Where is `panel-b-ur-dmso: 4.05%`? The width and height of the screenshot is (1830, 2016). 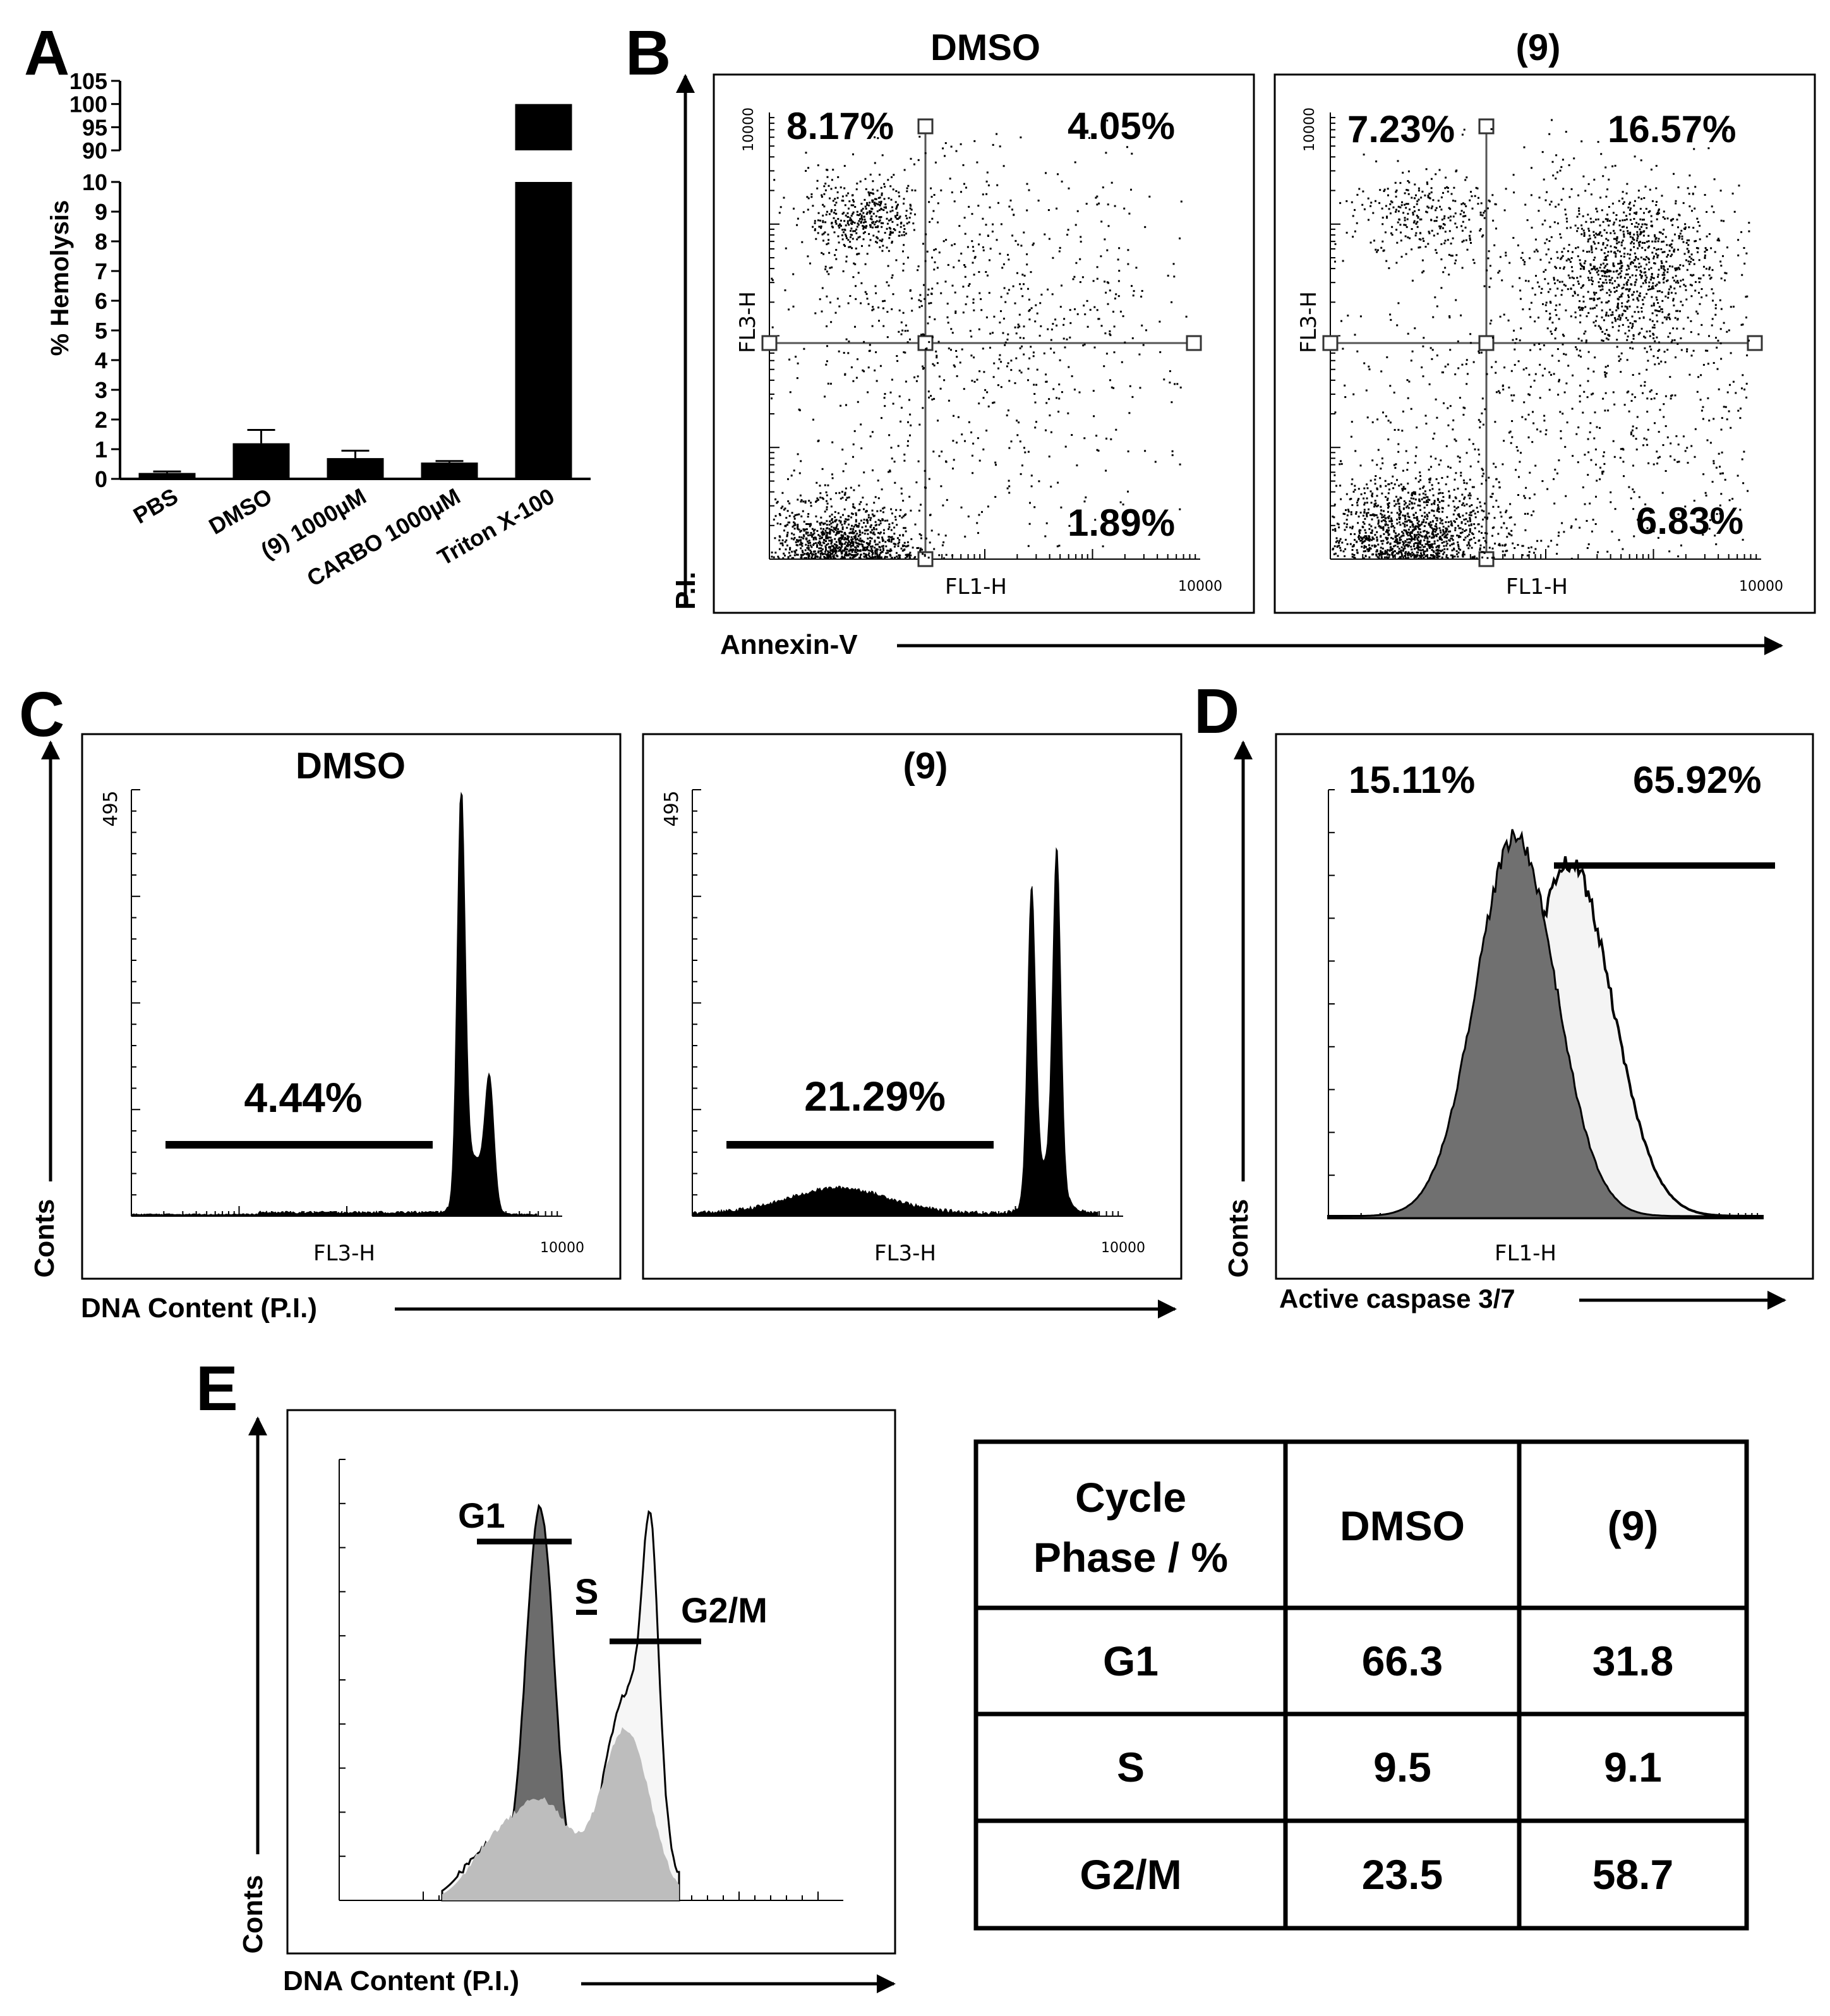
panel-b-ur-dmso: 4.05% is located at coordinates (1121, 126).